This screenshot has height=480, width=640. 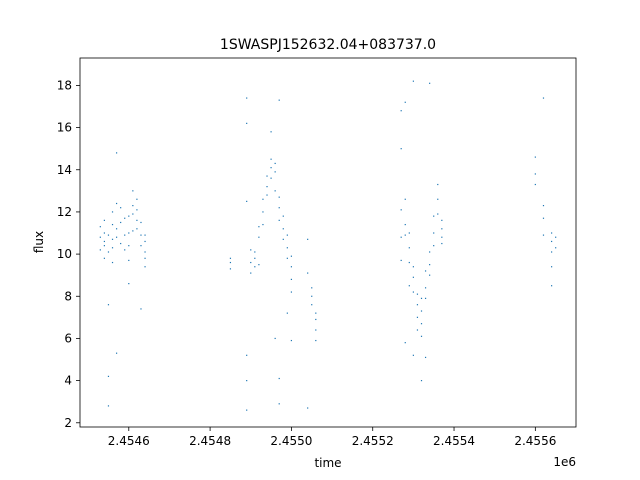 What do you see at coordinates (129, 441) in the screenshot?
I see `x-tick-label: 2.4546` at bounding box center [129, 441].